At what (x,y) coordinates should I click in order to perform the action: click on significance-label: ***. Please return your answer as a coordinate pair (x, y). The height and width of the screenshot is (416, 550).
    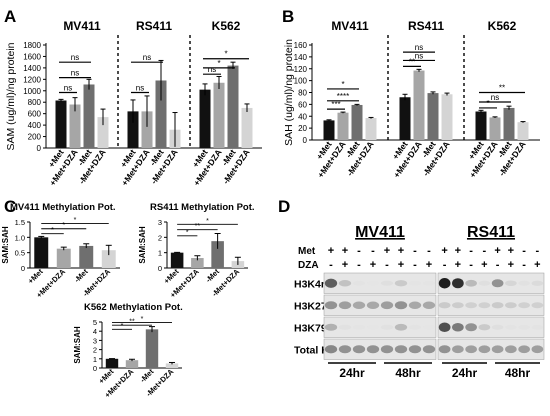
    Looking at the image, I should click on (335, 104).